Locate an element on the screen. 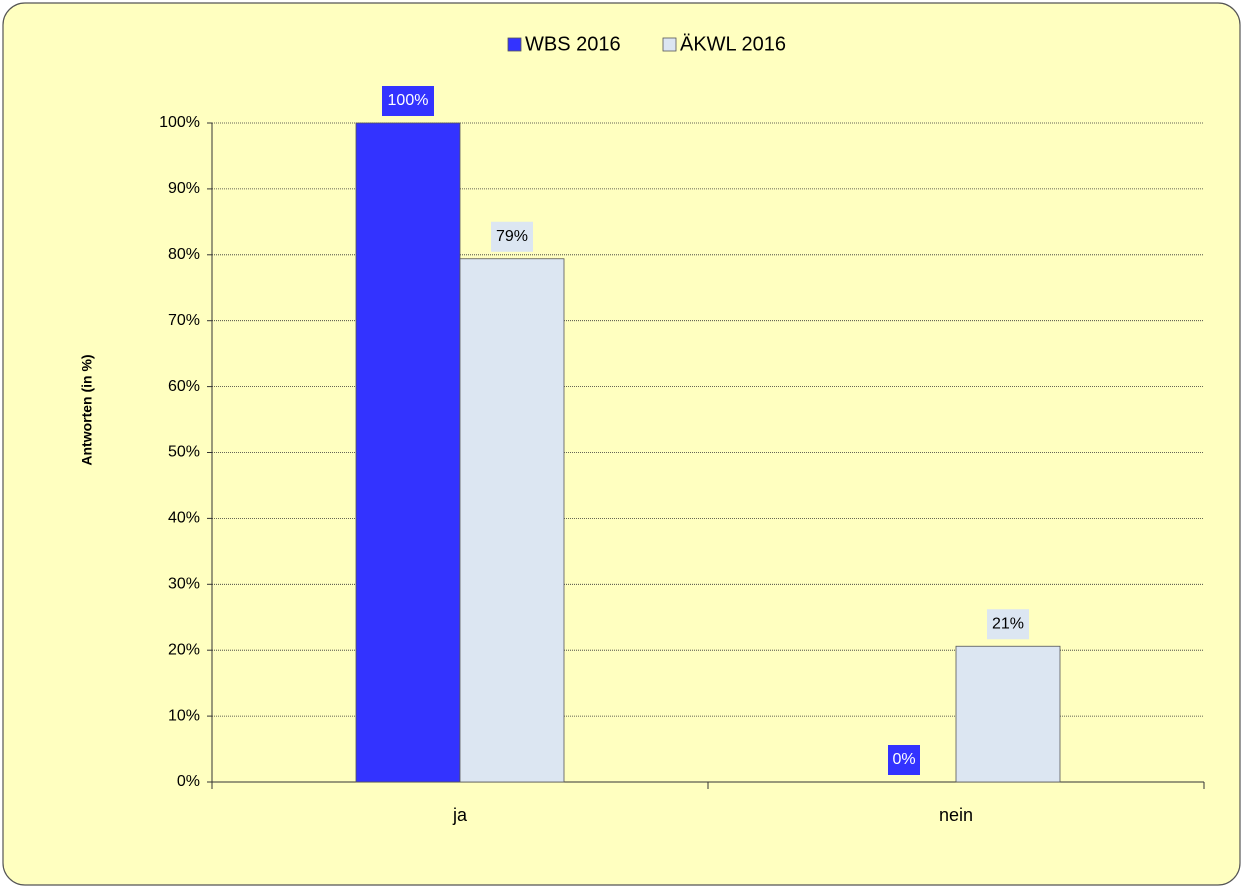 The image size is (1243, 888). legend-label: ÄKWL 2016 is located at coordinates (733, 44).